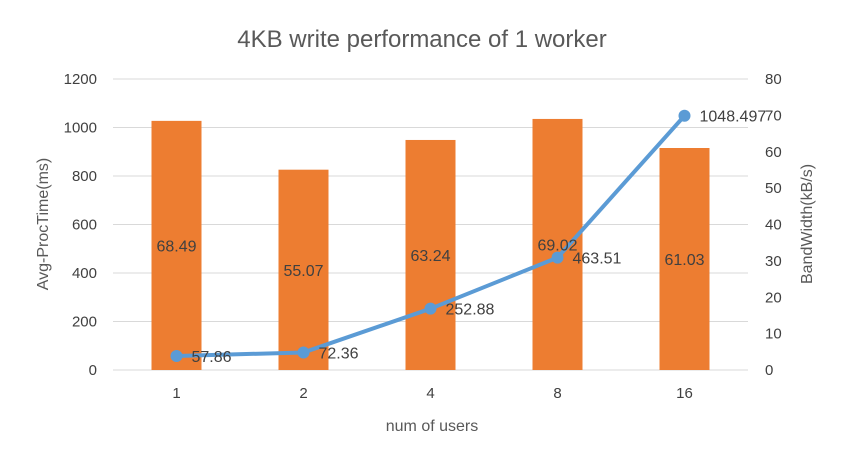 The width and height of the screenshot is (845, 464). What do you see at coordinates (557, 393) in the screenshot?
I see `x-tick-label: 8` at bounding box center [557, 393].